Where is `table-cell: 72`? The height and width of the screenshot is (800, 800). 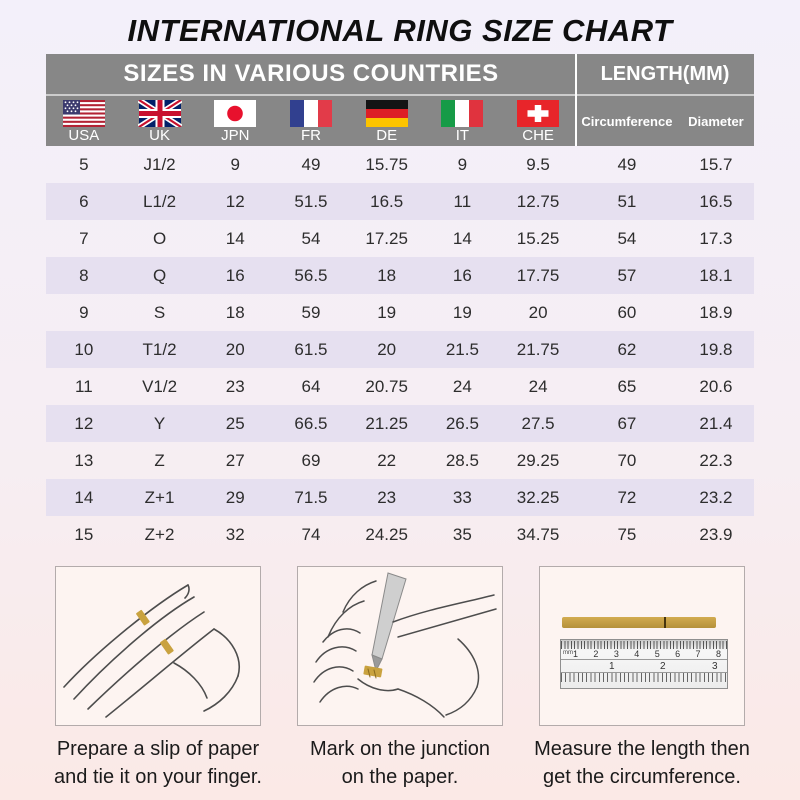 table-cell: 72 is located at coordinates (627, 497).